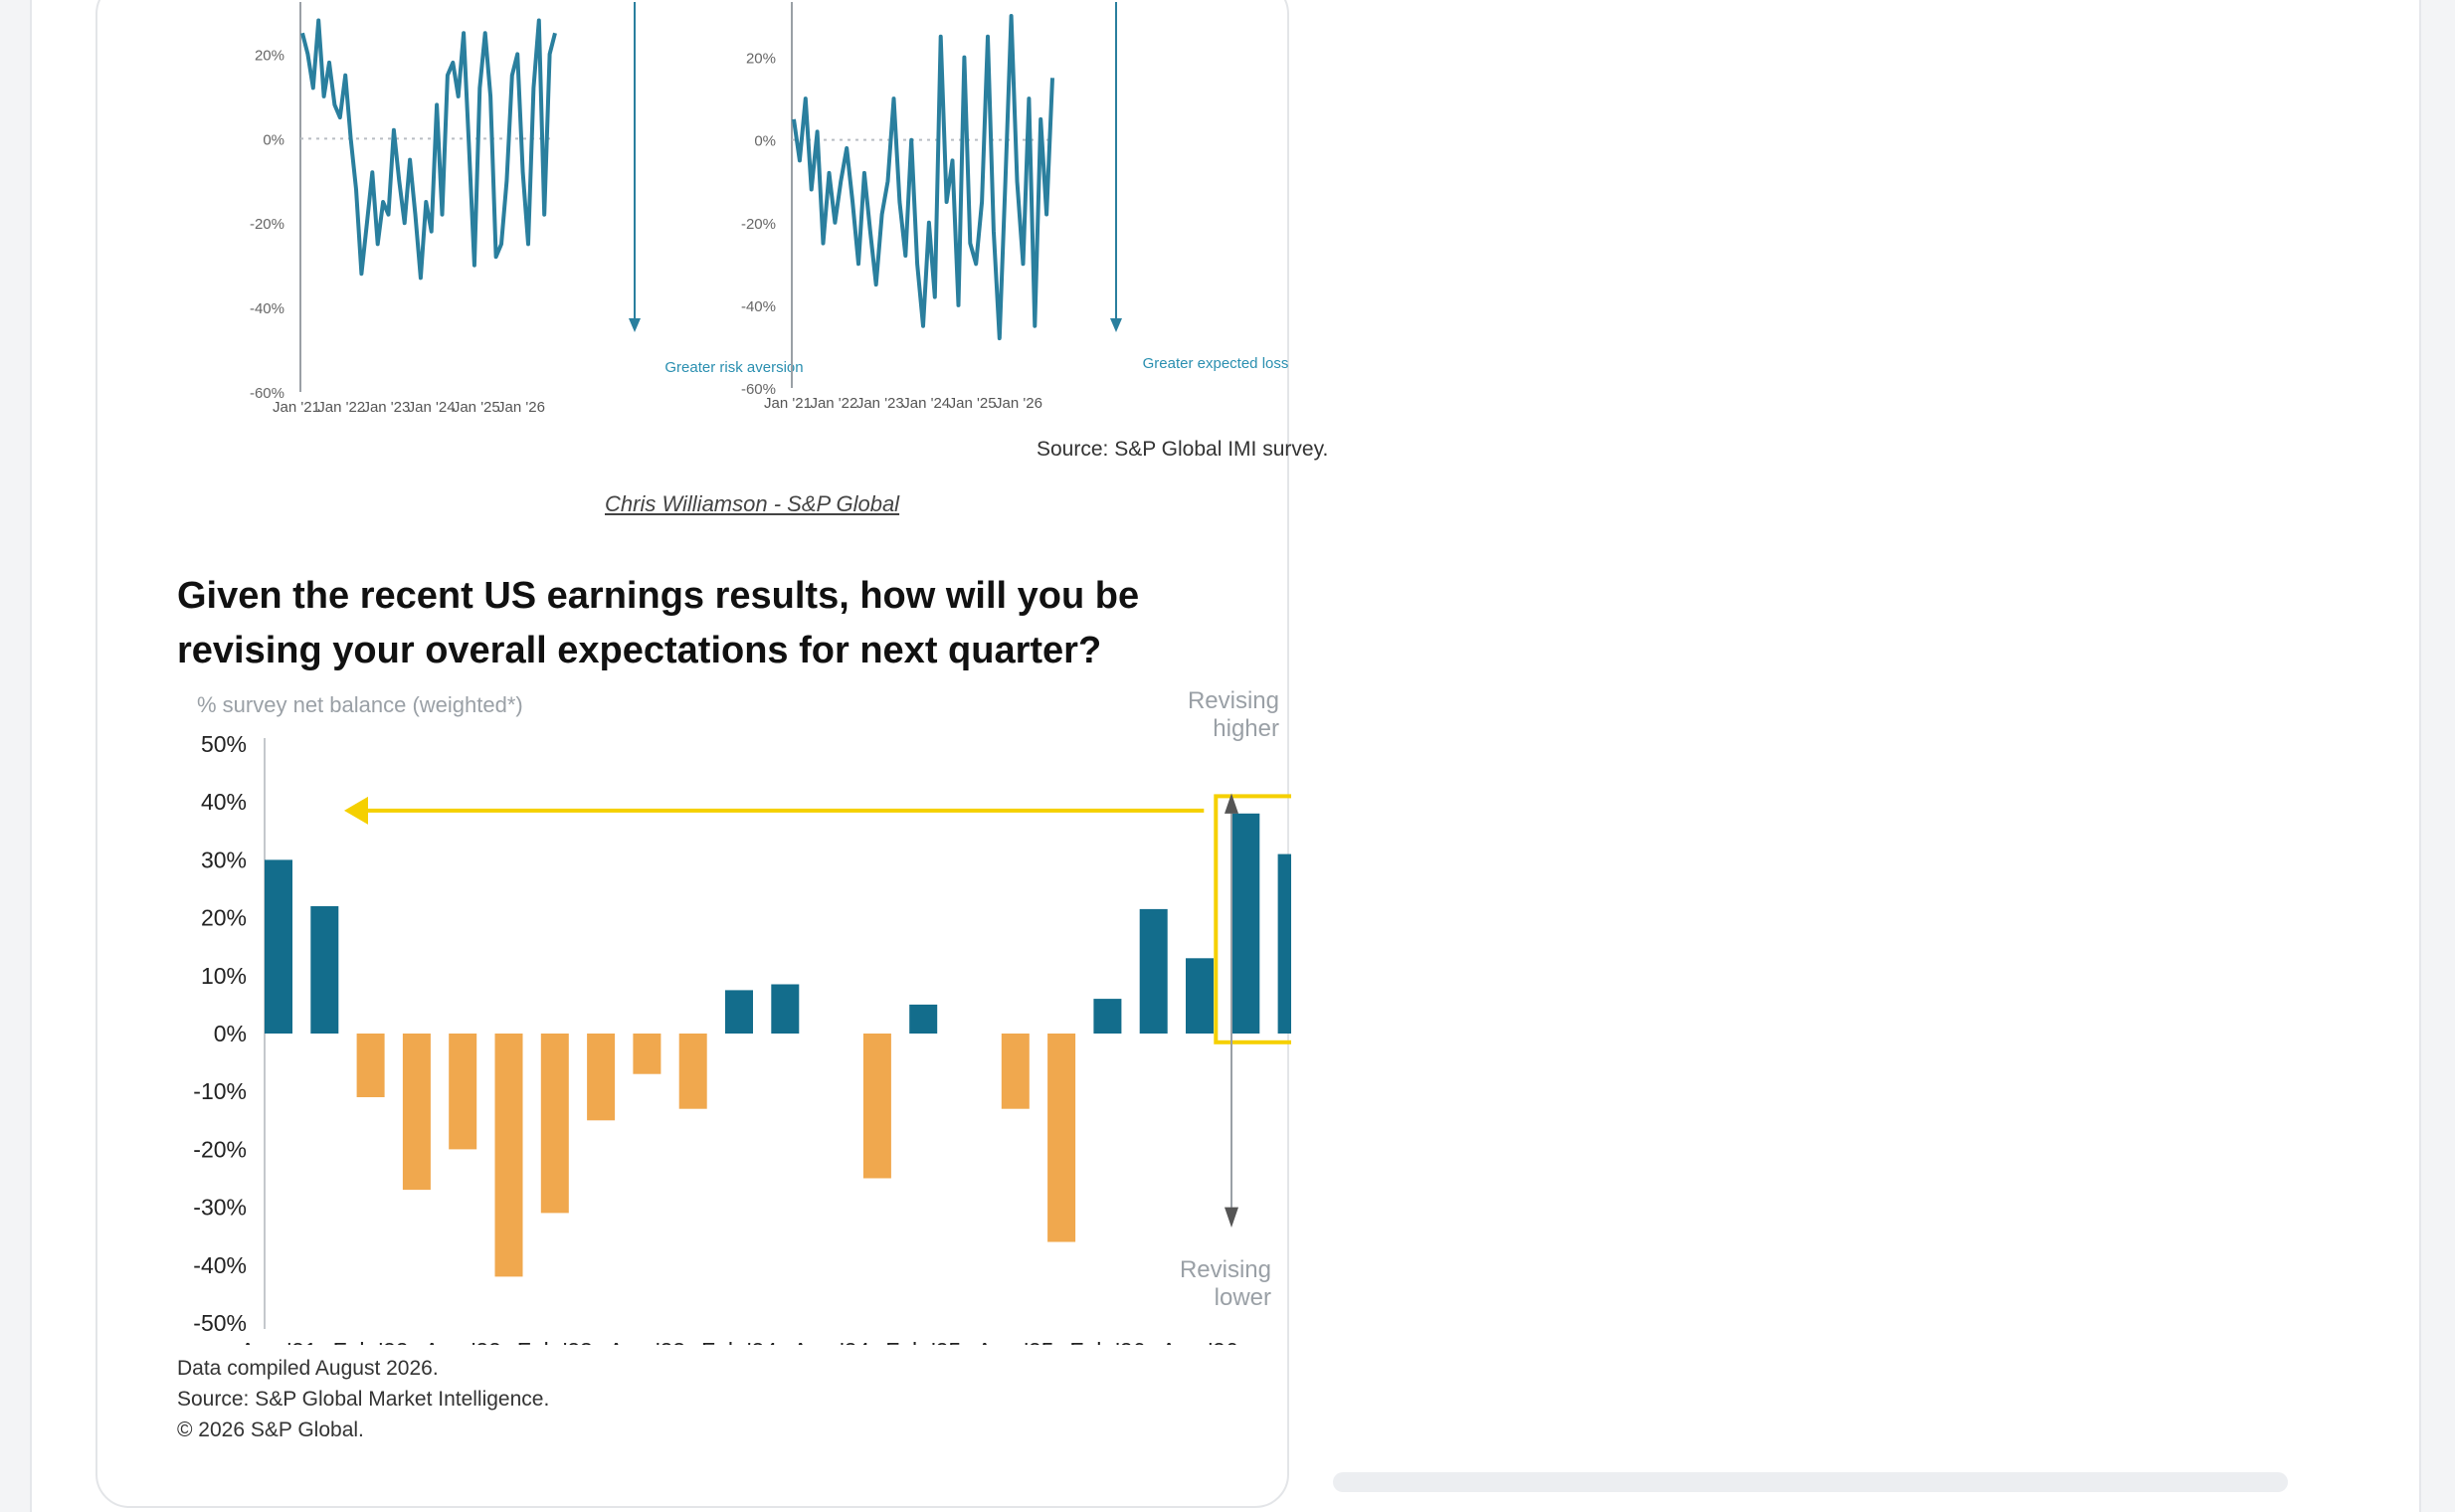 This screenshot has height=1512, width=2455. Describe the element at coordinates (356, 810) in the screenshot. I see `trend-arrow-head` at that location.